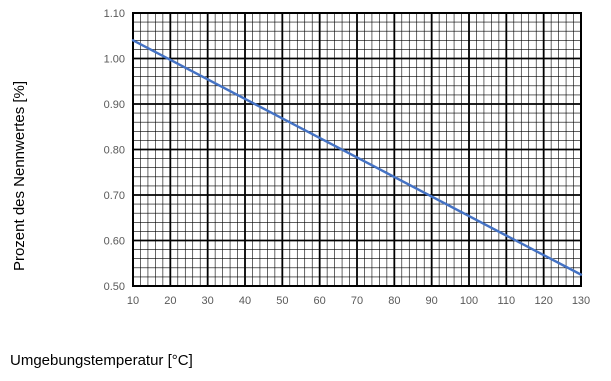 Image resolution: width=611 pixels, height=381 pixels. I want to click on x-tick-label: 60, so click(320, 301).